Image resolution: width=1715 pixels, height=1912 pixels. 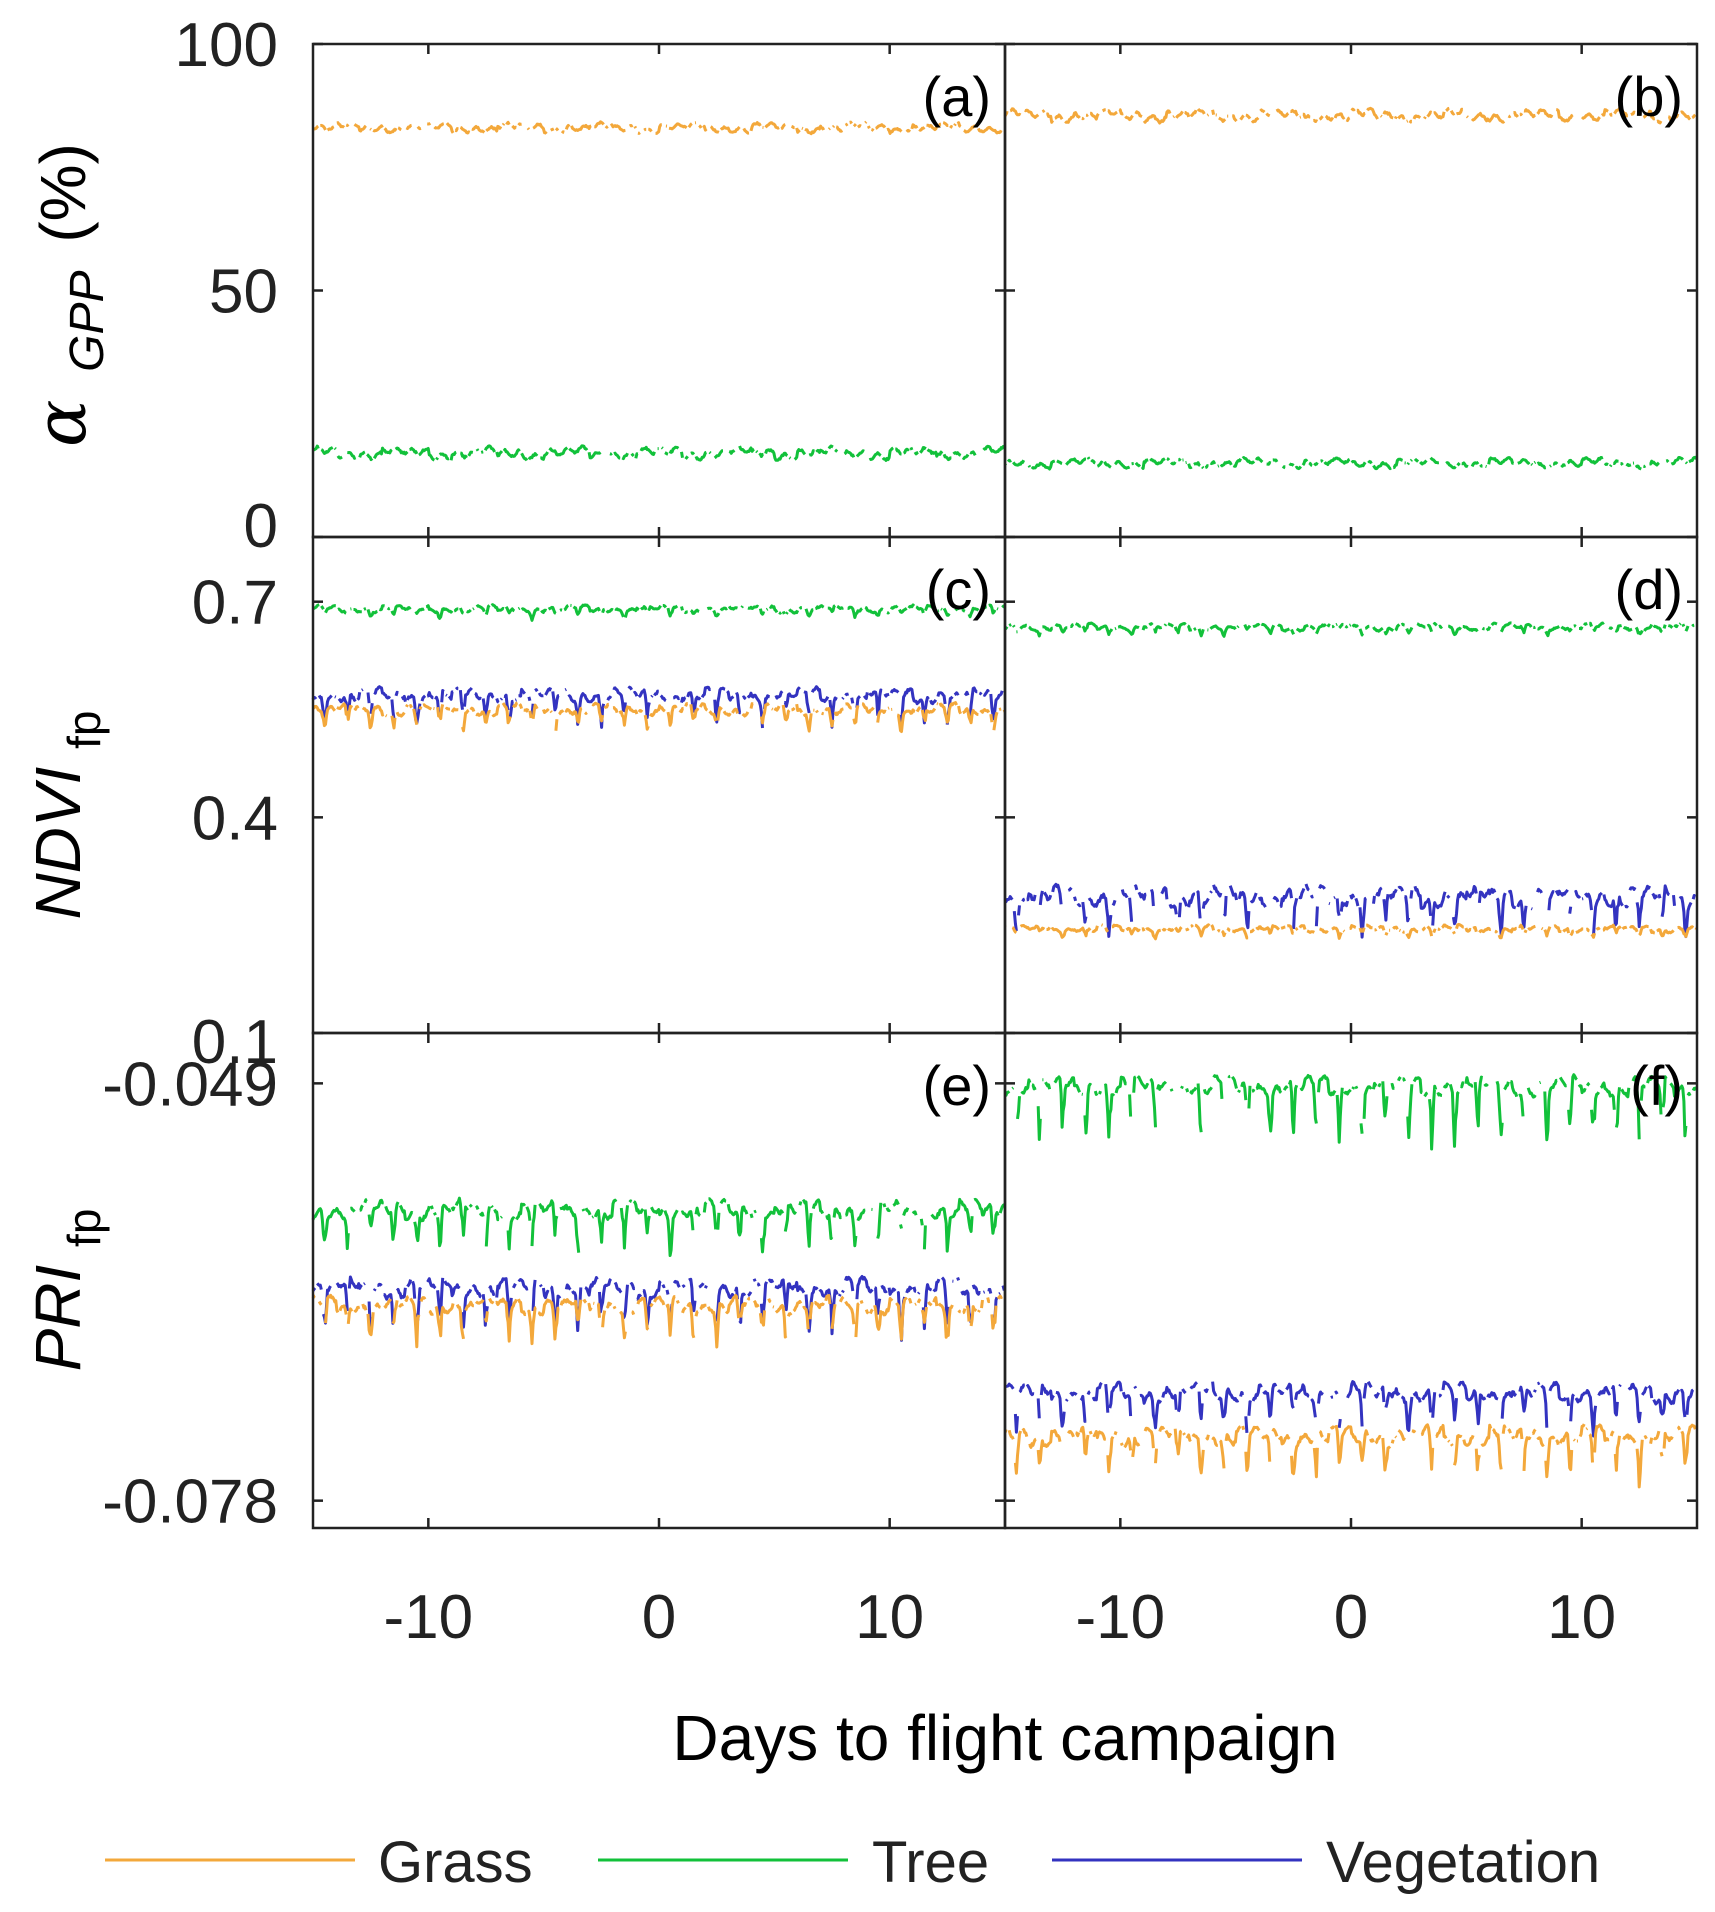 I want to click on series-tree-e, so click(x=658, y=1226).